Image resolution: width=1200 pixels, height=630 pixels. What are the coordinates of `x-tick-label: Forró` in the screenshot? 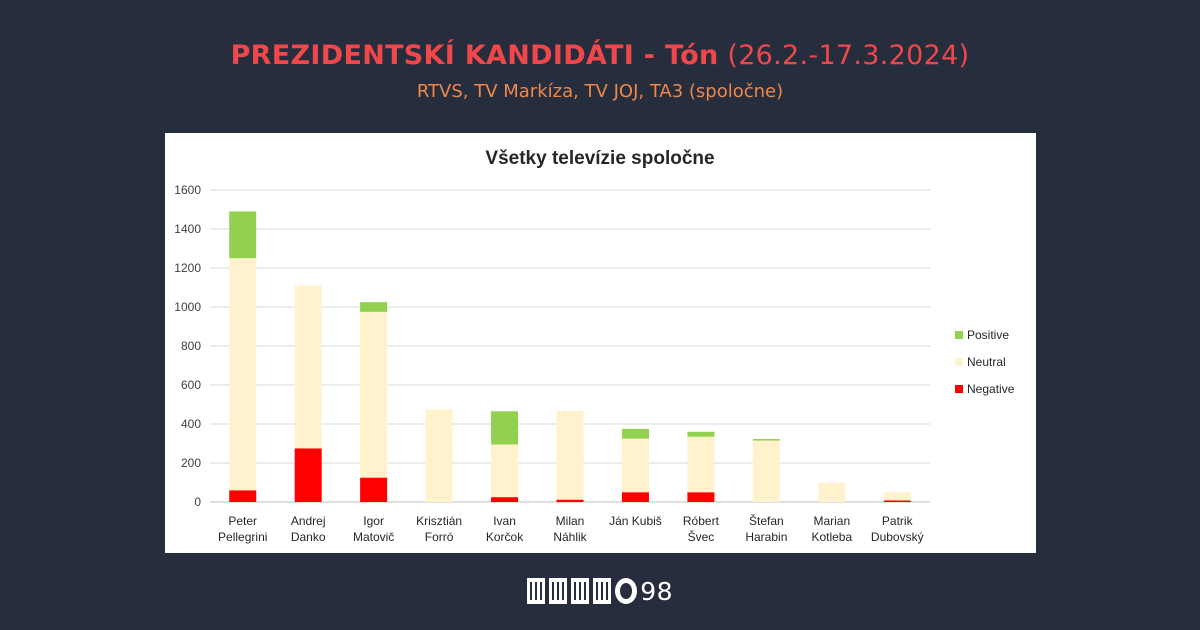 It's located at (439, 537).